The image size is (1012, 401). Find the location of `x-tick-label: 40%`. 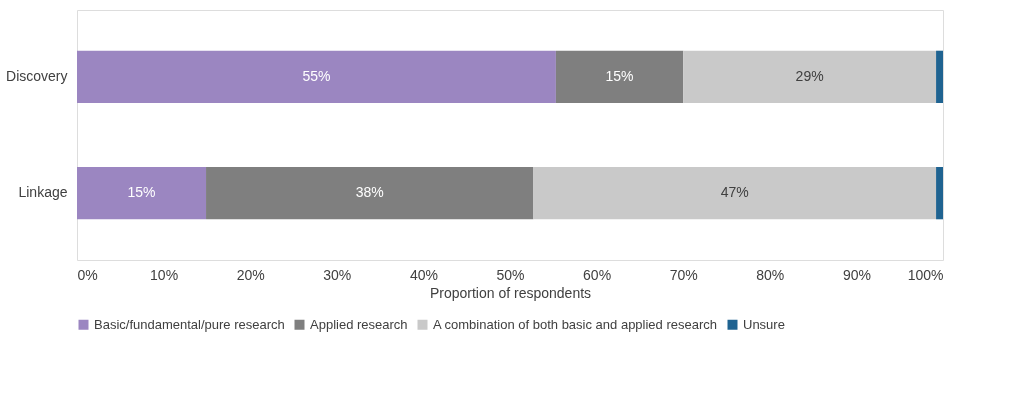

x-tick-label: 40% is located at coordinates (423, 274).